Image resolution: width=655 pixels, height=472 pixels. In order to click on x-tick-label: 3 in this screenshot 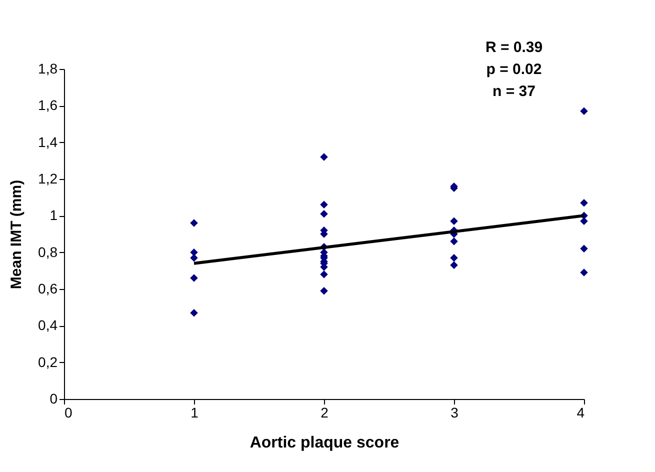, I will do `click(454, 412)`.